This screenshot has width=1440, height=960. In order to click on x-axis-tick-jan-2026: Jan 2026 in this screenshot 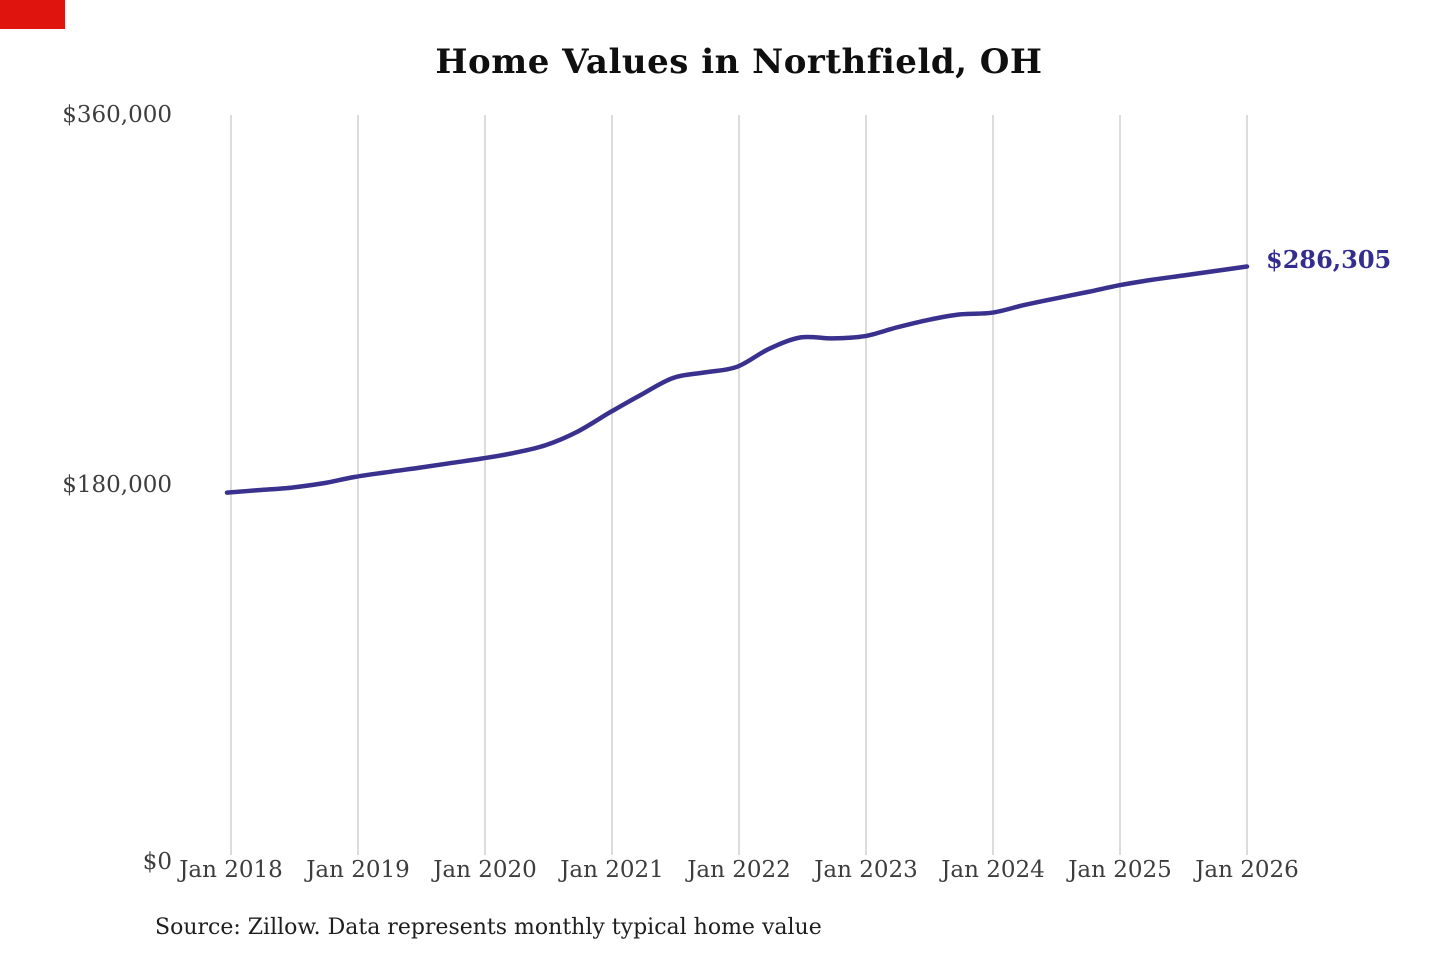, I will do `click(1247, 870)`.